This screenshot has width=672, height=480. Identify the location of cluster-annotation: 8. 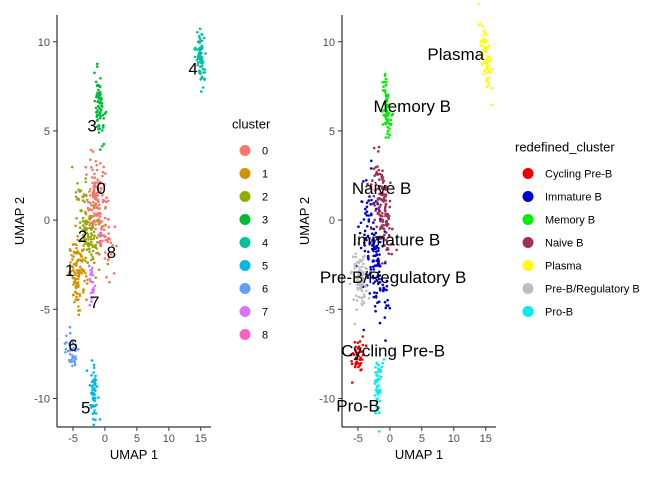
(111, 252).